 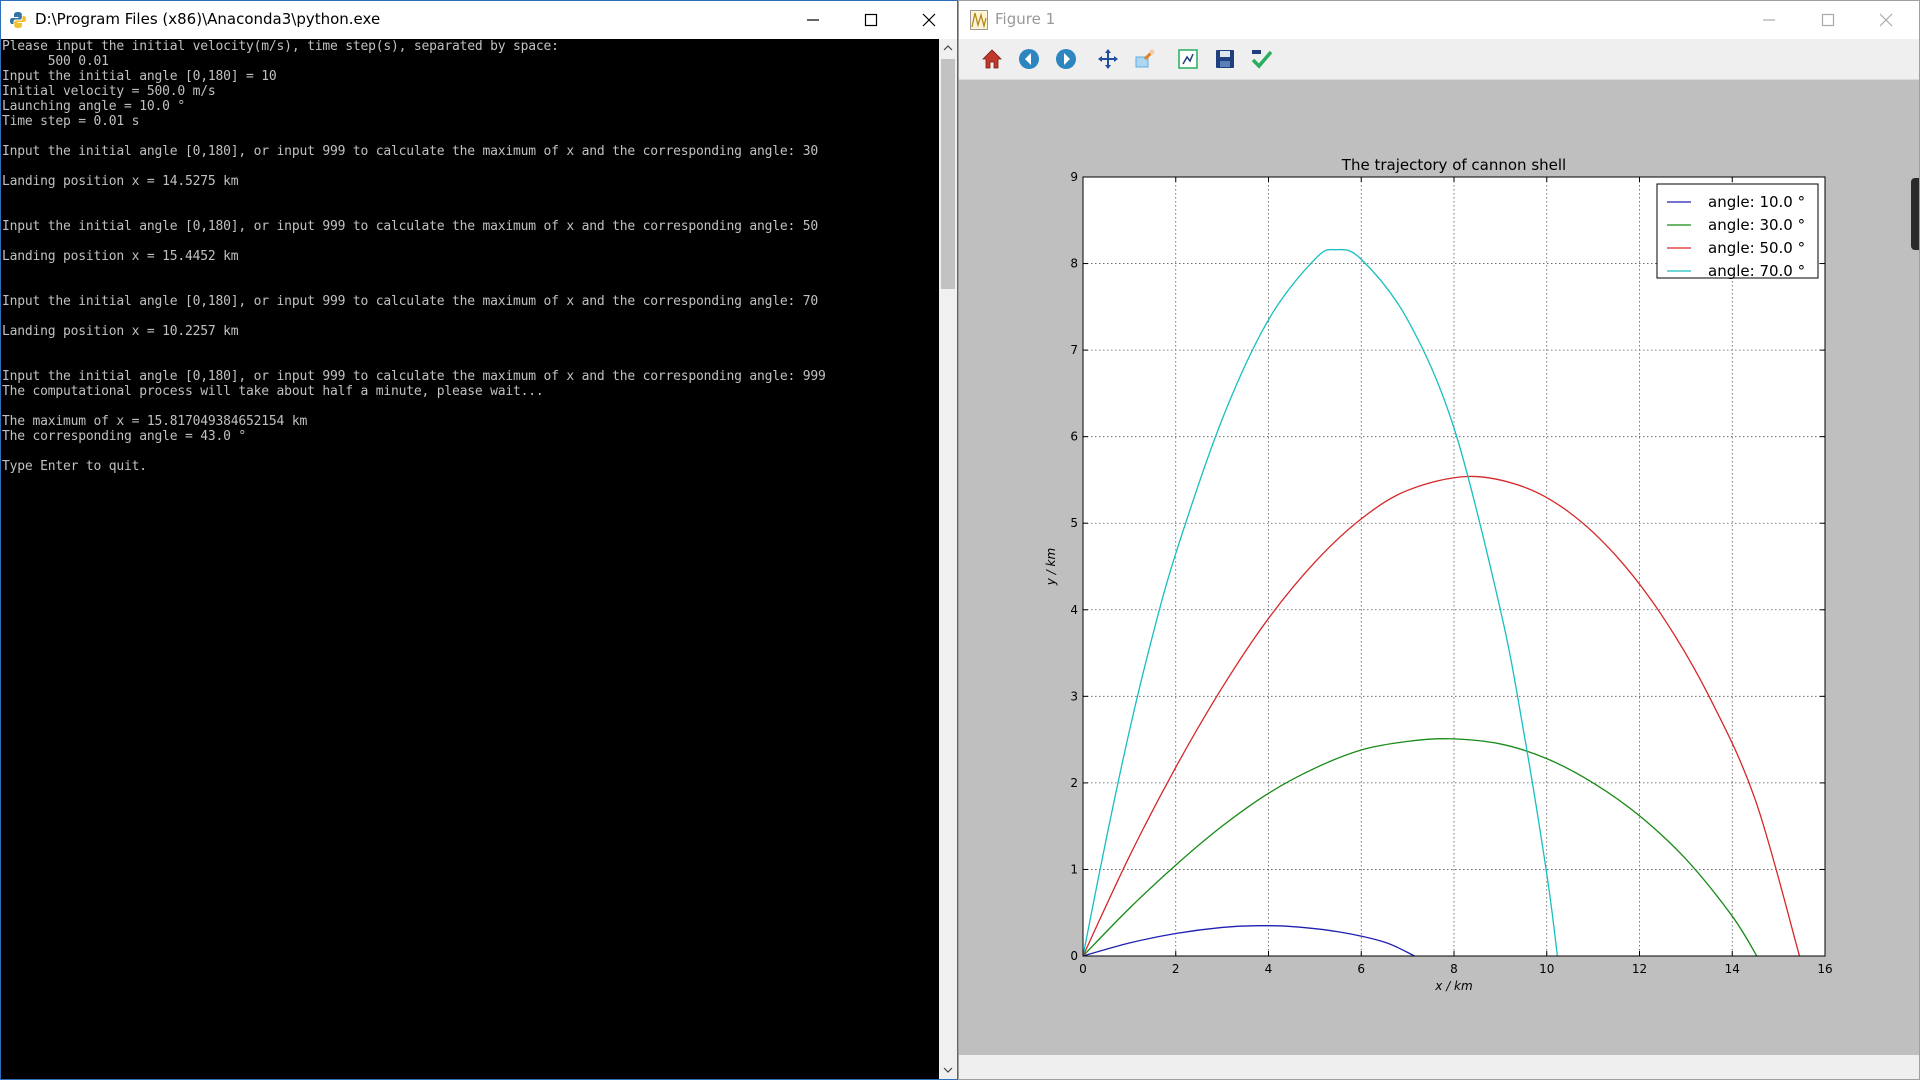 What do you see at coordinates (139, 76) in the screenshot?
I see `console-line: Input the initial angle [0,180] = 10` at bounding box center [139, 76].